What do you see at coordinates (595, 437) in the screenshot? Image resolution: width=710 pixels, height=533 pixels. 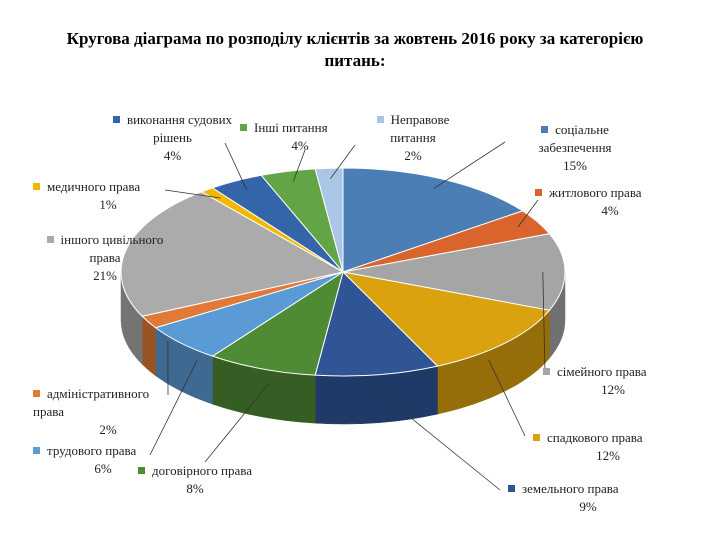 I see `category-label: спадкового права` at bounding box center [595, 437].